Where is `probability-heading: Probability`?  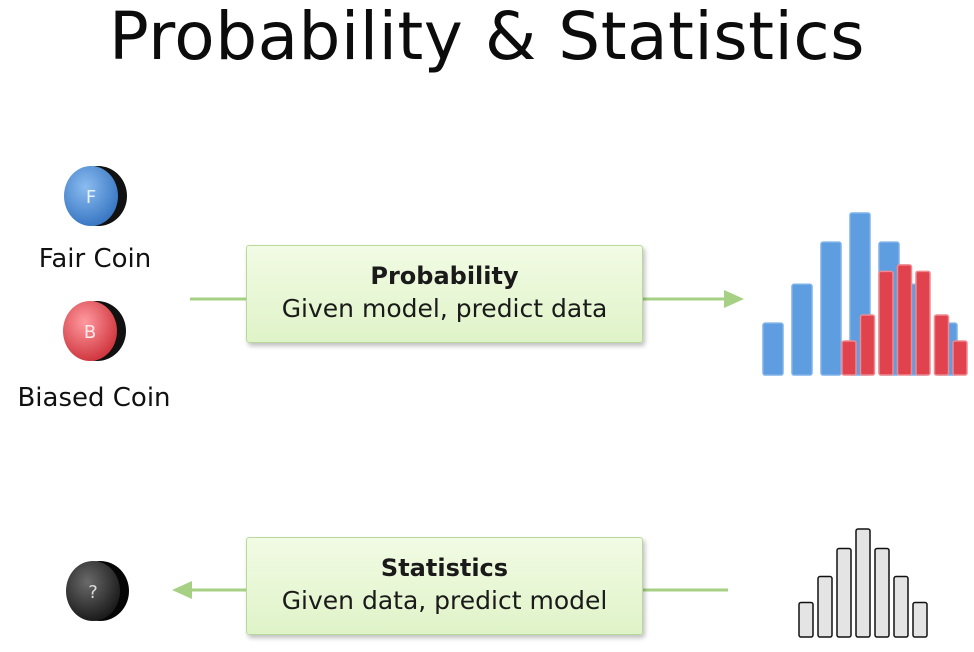
probability-heading: Probability is located at coordinates (444, 276).